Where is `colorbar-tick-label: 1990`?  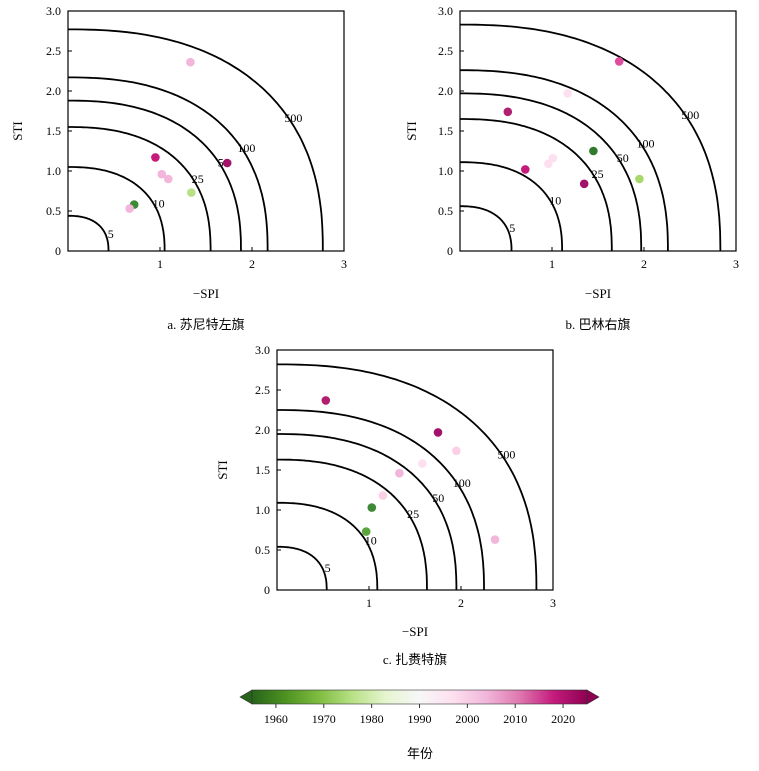
colorbar-tick-label: 1990 is located at coordinates (420, 719).